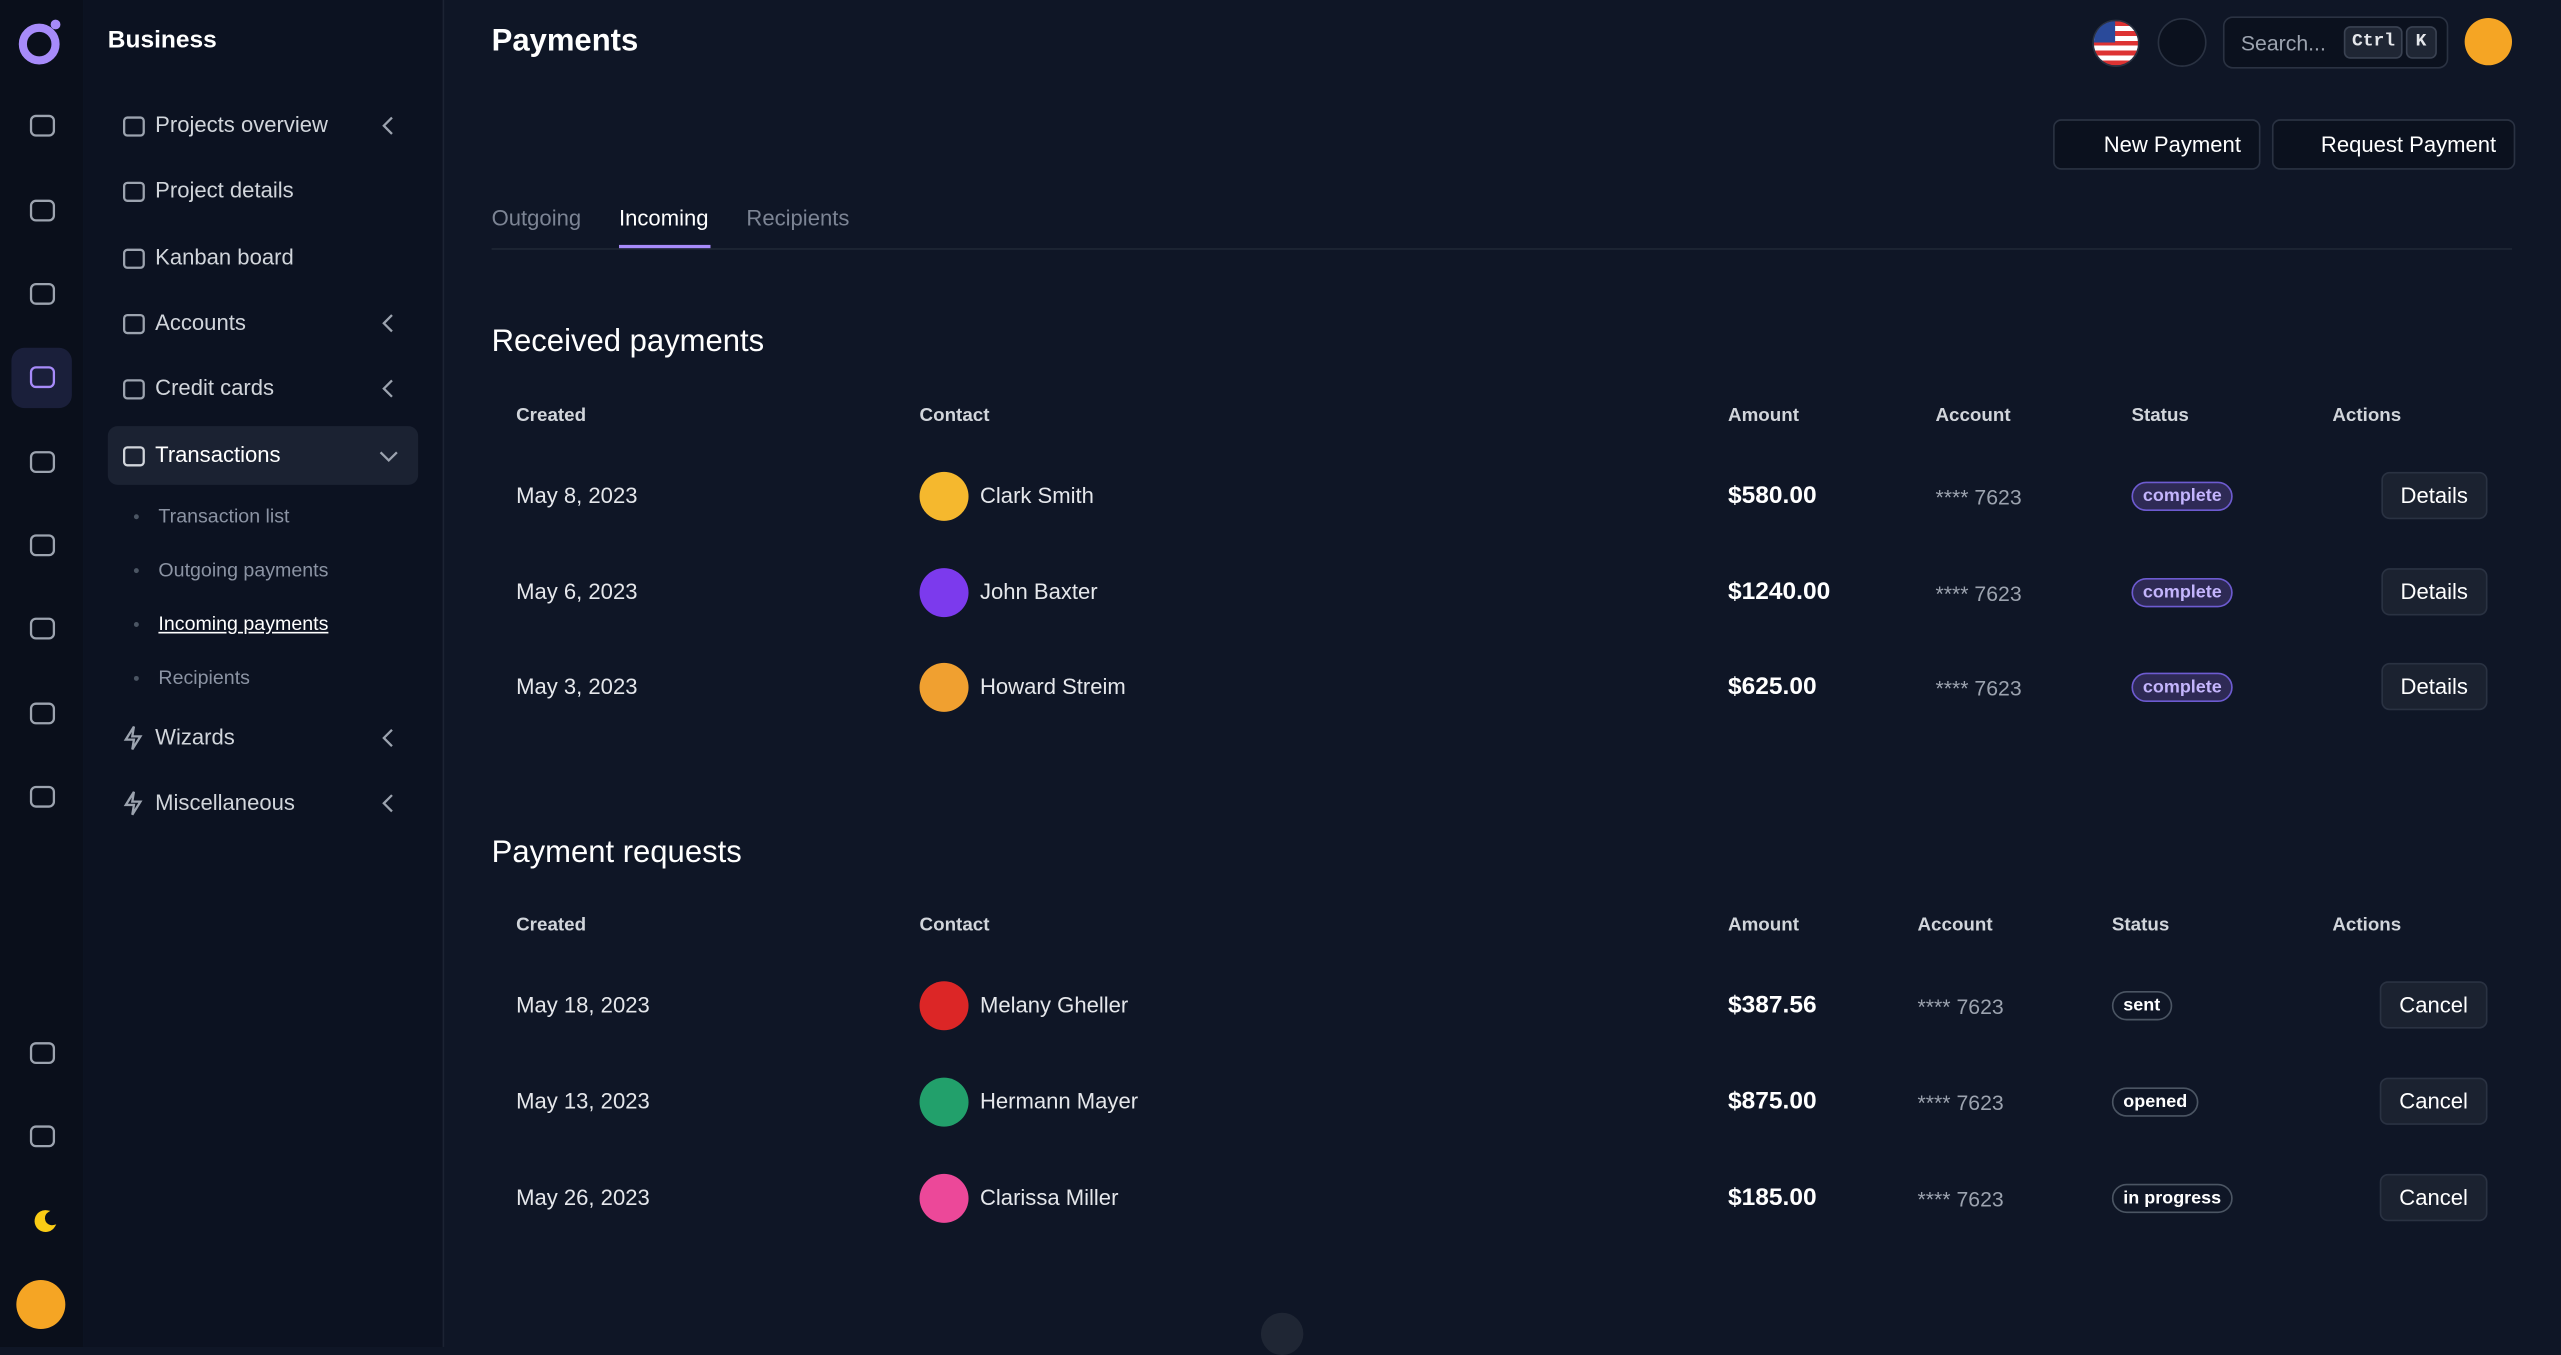 The image size is (2561, 1355). Describe the element at coordinates (1282, 1333) in the screenshot. I see `devtools-button` at that location.